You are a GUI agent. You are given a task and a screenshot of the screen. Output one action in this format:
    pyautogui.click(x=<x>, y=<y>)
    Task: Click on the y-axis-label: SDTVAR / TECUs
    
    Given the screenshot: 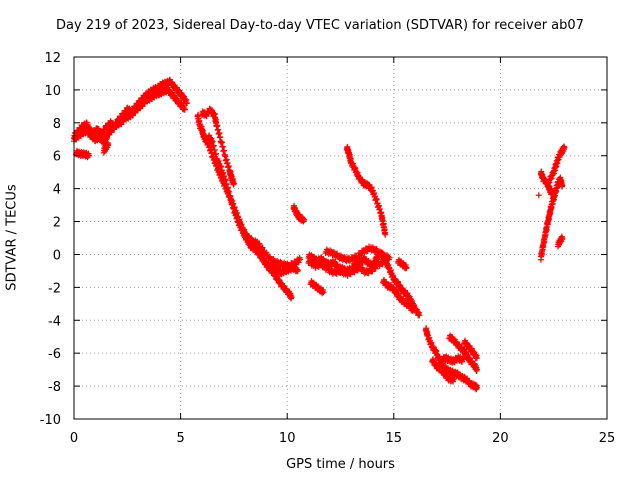 What is the action you would take?
    pyautogui.click(x=12, y=237)
    